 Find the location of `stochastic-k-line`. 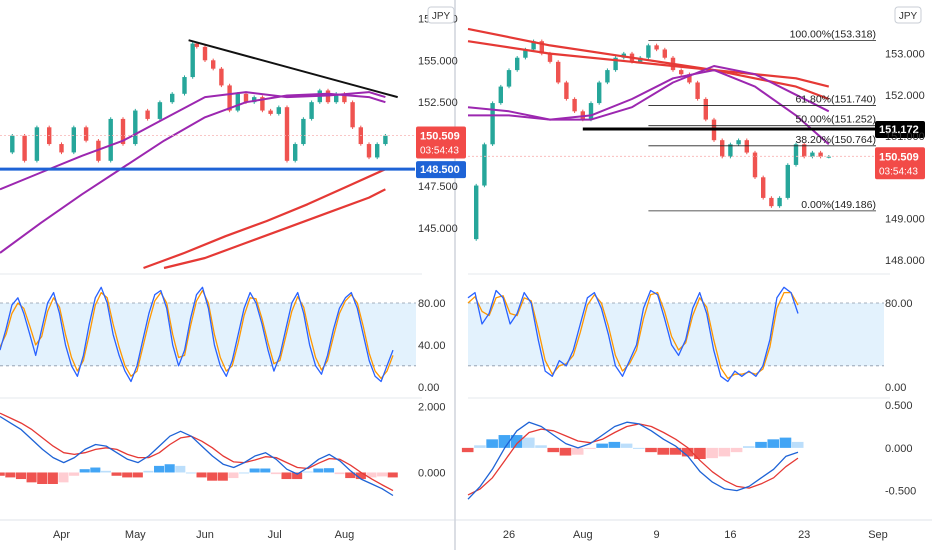

stochastic-k-line is located at coordinates (633, 334).